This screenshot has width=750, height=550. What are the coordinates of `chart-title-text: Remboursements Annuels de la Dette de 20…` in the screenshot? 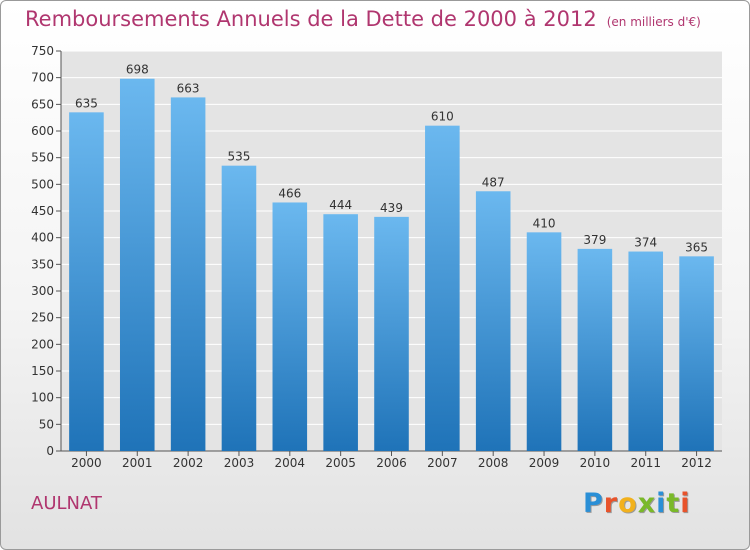 It's located at (311, 19).